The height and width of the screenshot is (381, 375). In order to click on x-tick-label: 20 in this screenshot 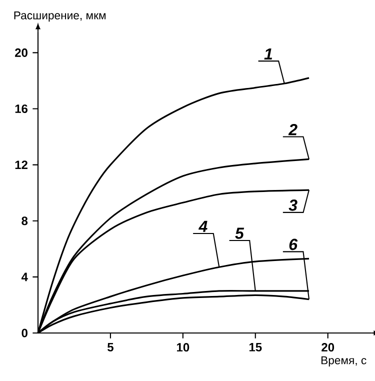, I will do `click(328, 347)`.